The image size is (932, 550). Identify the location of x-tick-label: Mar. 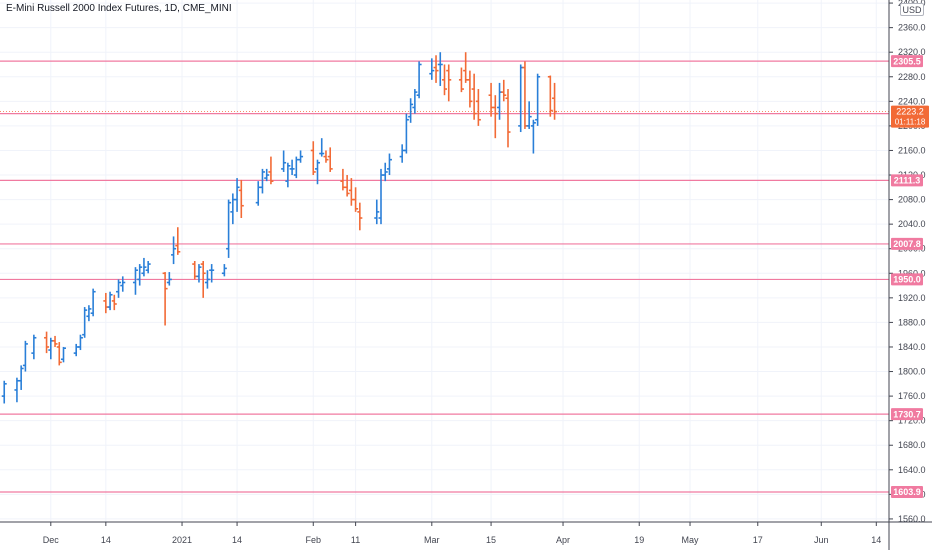
(432, 540).